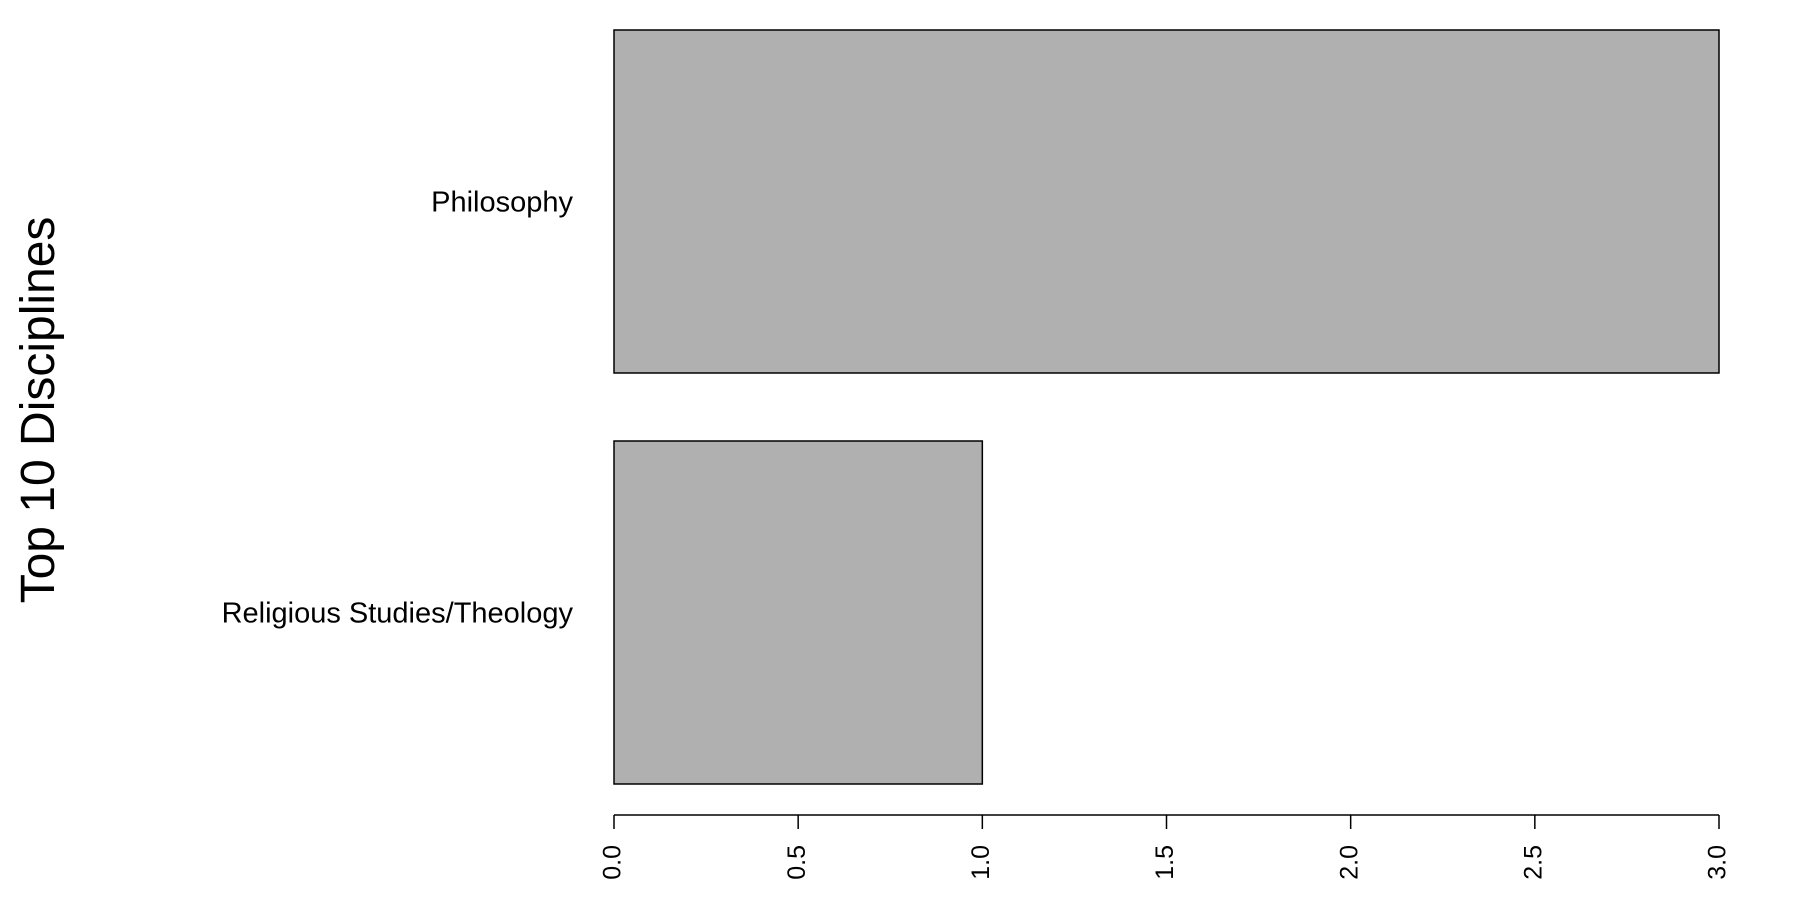  I want to click on category-label: Religious Studies/Theology, so click(398, 614).